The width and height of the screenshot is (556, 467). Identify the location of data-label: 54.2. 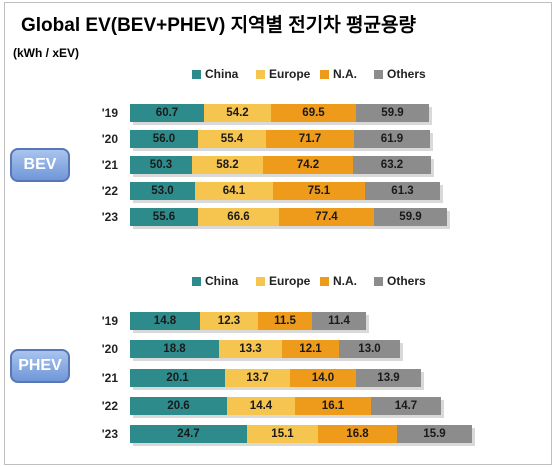
(237, 113).